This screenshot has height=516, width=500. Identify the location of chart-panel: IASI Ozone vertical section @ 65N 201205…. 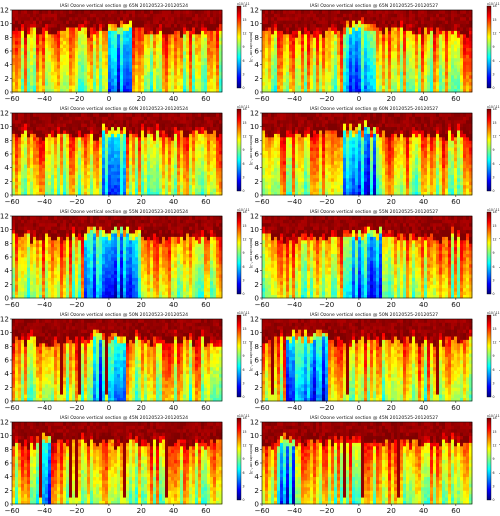
(126, 51).